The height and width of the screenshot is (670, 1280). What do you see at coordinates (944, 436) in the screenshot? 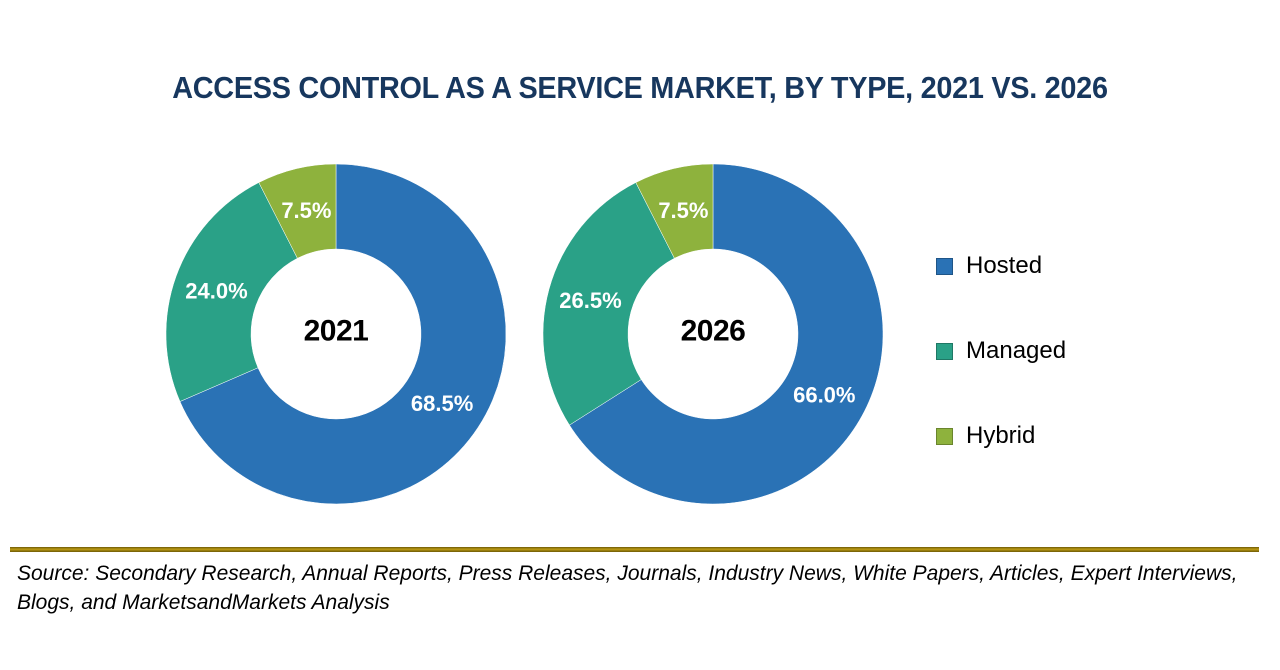
I see `hybrid-swatch-icon` at bounding box center [944, 436].